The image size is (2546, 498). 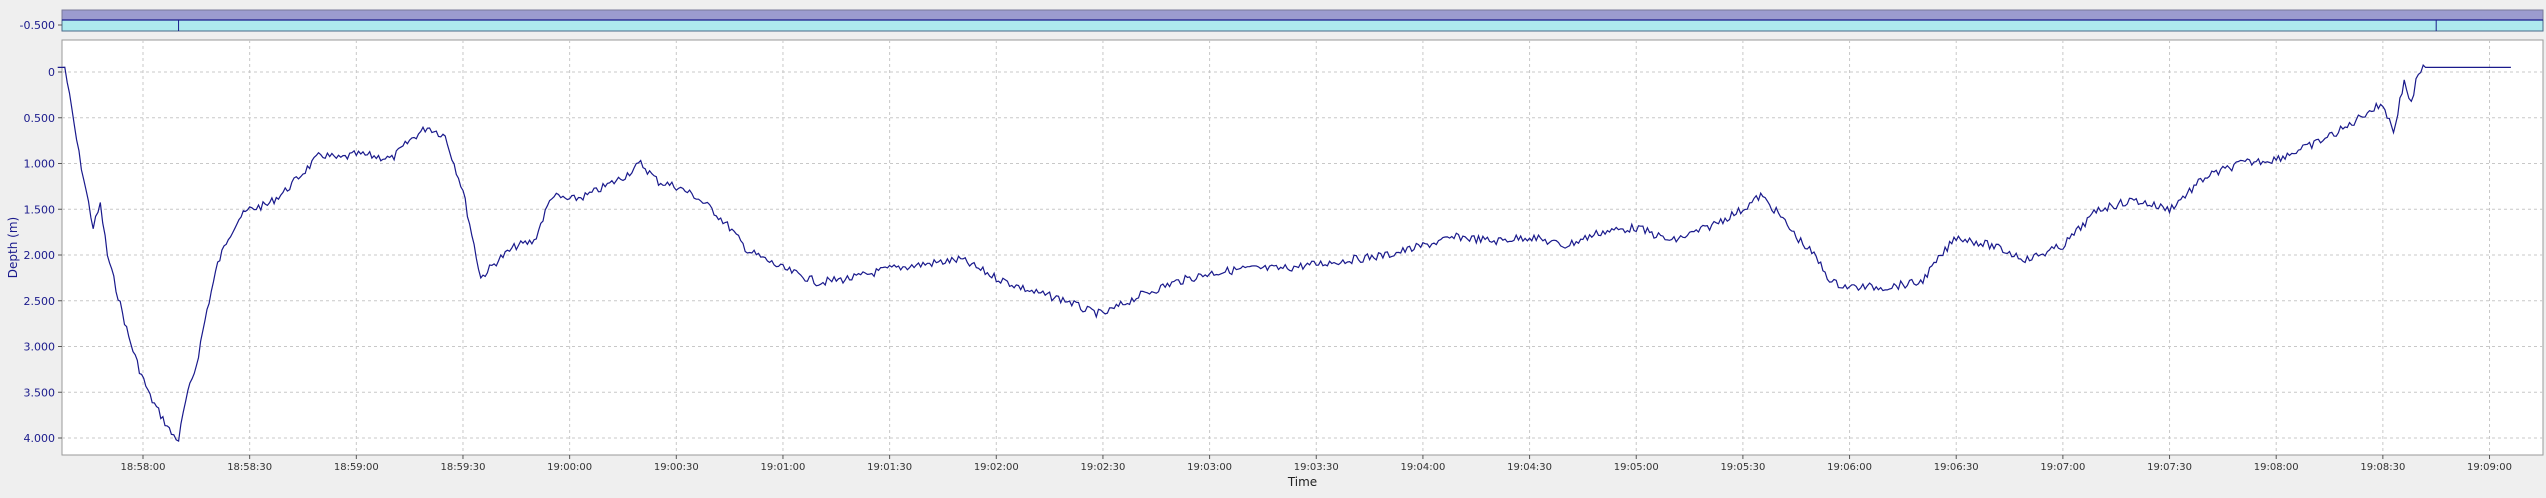 I want to click on x-tick-label: 19:04:30, so click(x=1529, y=467).